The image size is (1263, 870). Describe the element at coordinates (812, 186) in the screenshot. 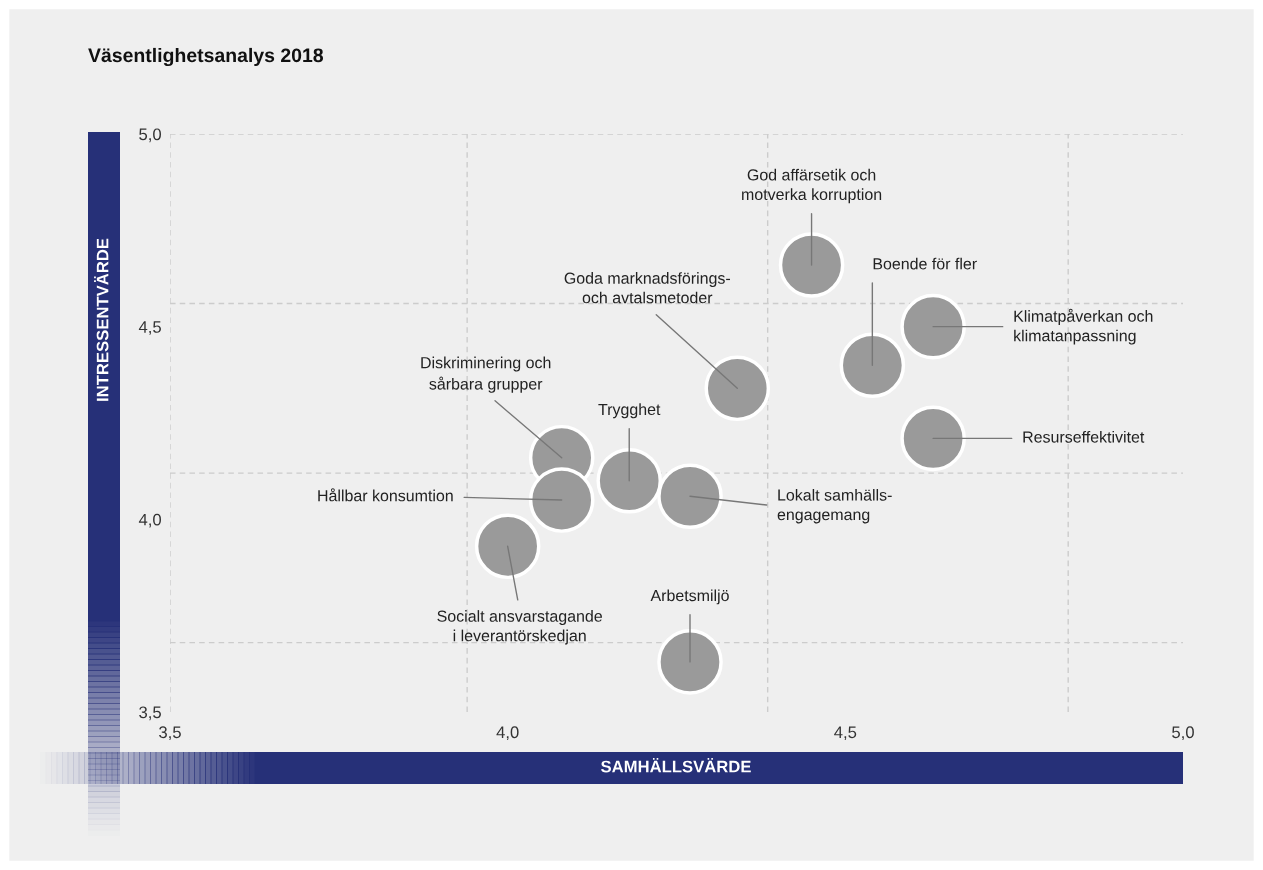

I see `annotation: God affärsetik och motverka korruption` at that location.